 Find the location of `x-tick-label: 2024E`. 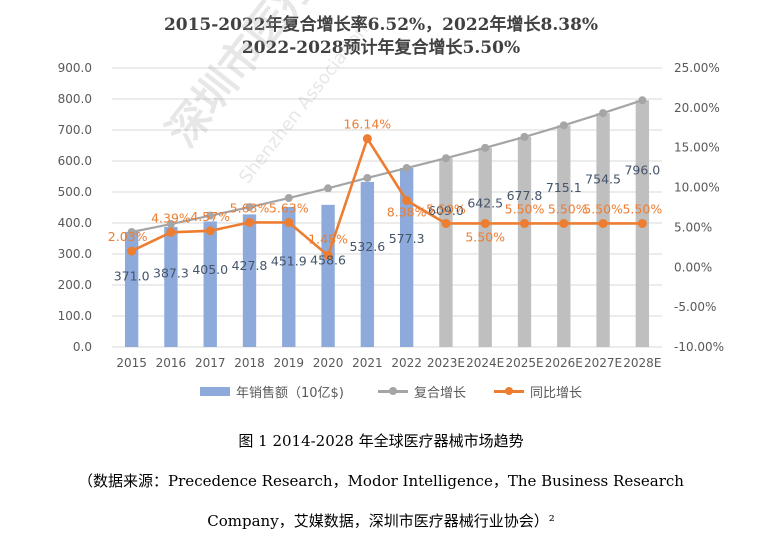

x-tick-label: 2024E is located at coordinates (485, 363).